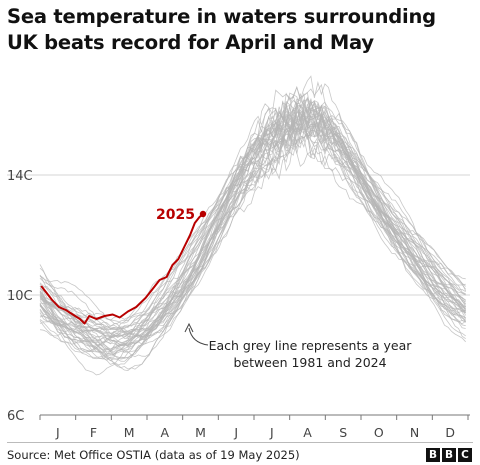 The width and height of the screenshot is (480, 465). I want to click on annotation-arrowhead, so click(189, 327).